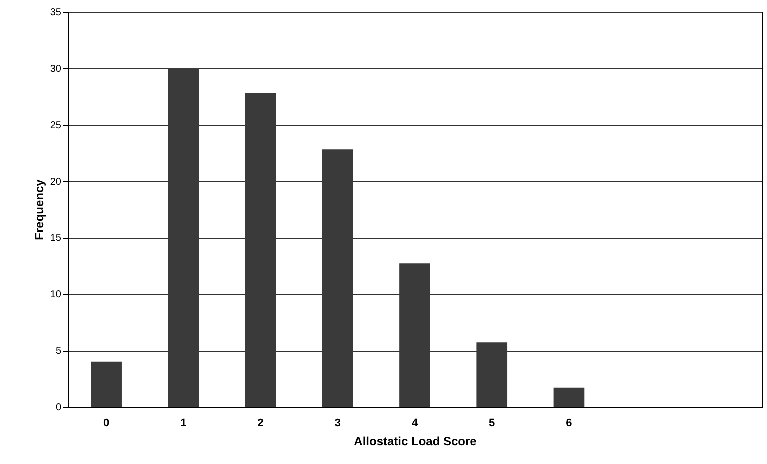 This screenshot has height=464, width=767. Describe the element at coordinates (56, 69) in the screenshot. I see `y-tick-label: 30` at that location.